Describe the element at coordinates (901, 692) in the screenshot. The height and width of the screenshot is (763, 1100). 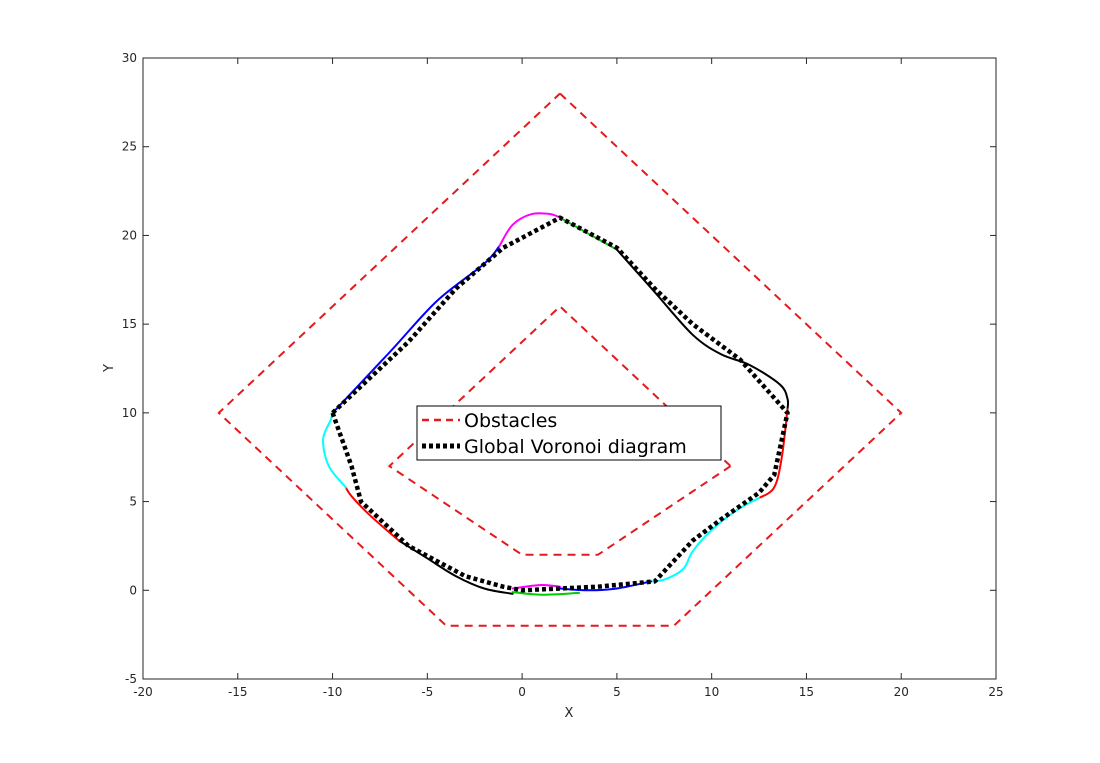
I see `x-tick-label: 20` at that location.